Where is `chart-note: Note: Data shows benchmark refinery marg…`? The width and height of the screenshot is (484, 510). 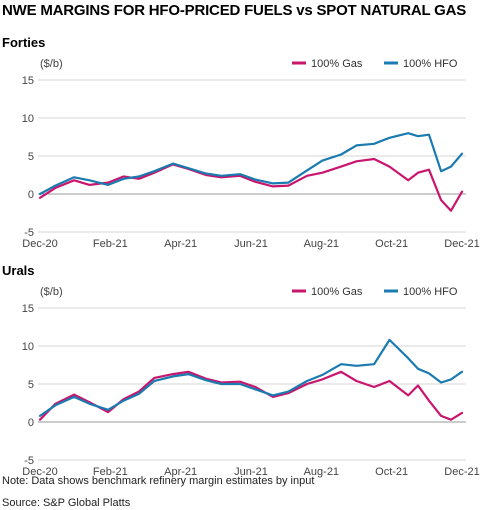 chart-note: Note: Data shows benchmark refinery marg… is located at coordinates (158, 481).